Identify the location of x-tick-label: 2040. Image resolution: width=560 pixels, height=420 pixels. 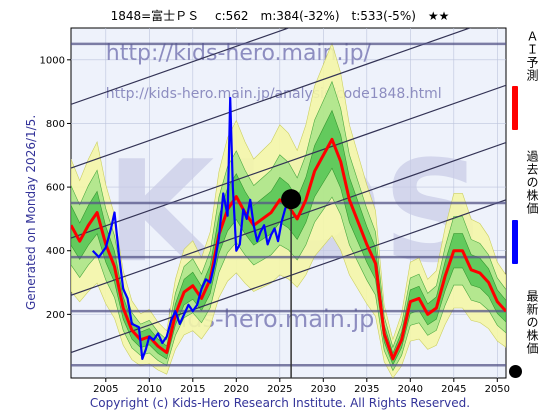
(410, 389).